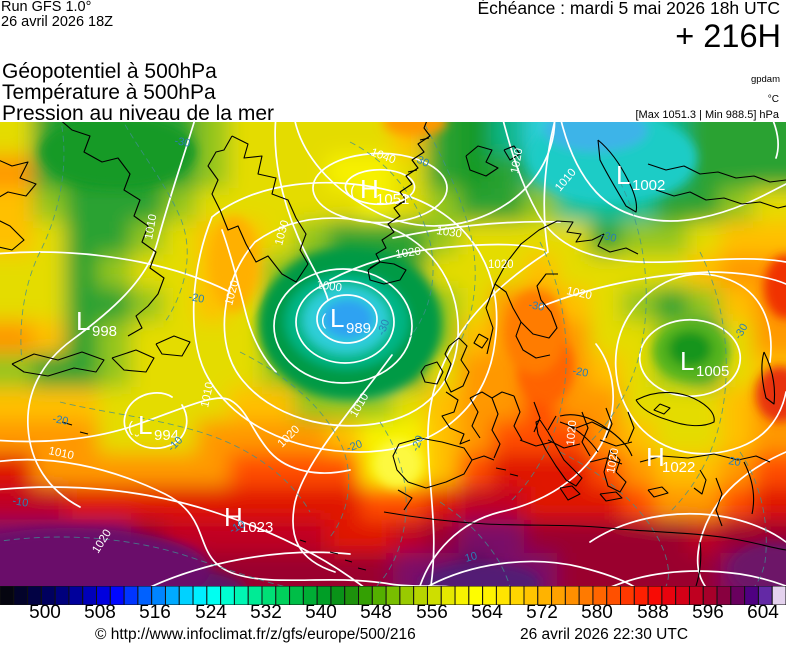 This screenshot has height=648, width=786. Describe the element at coordinates (423, 162) in the screenshot. I see `svg-text: 30` at that location.